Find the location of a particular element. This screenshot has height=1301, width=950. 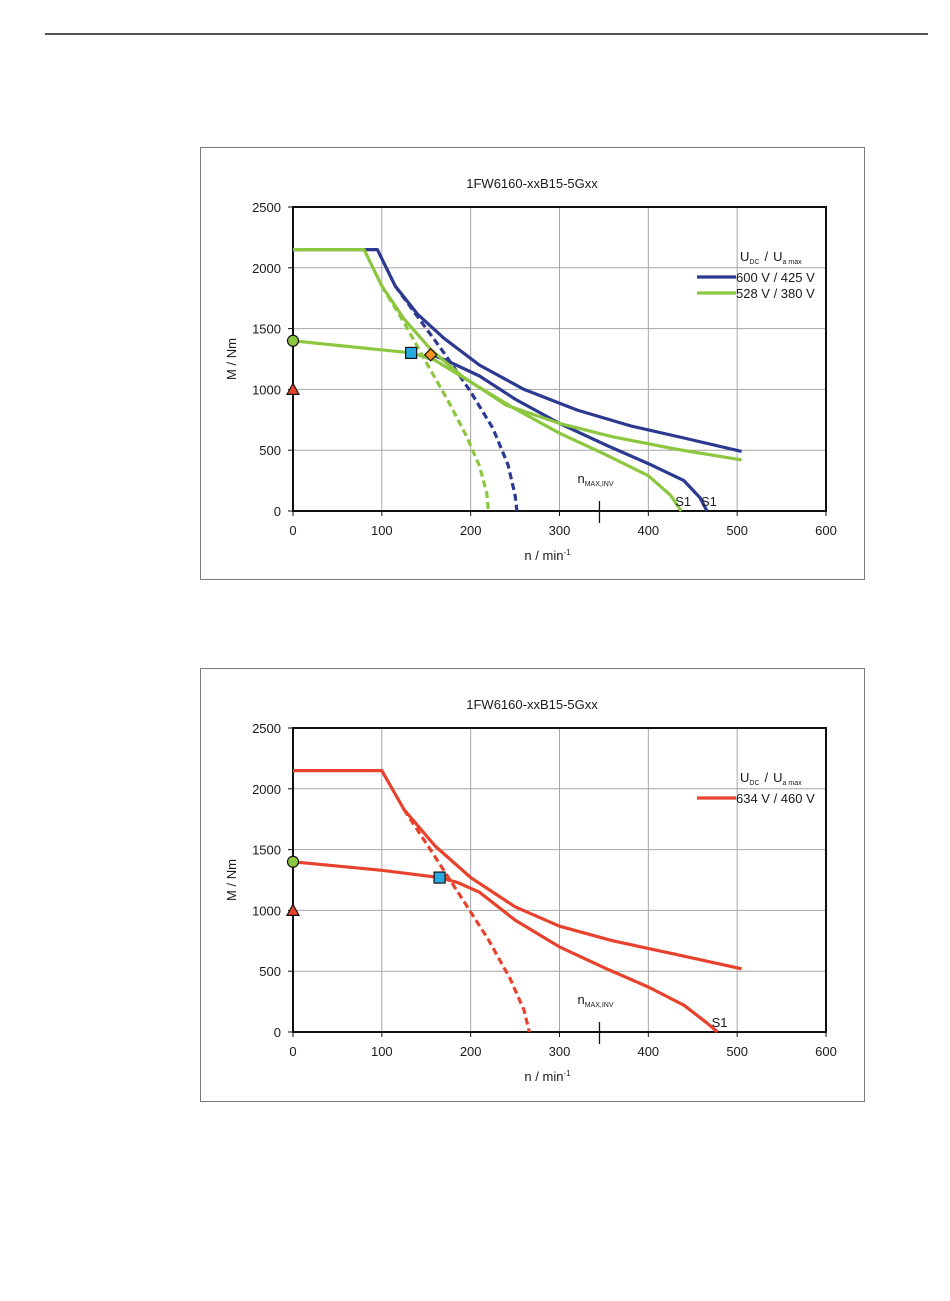

header-rule is located at coordinates (486, 34).